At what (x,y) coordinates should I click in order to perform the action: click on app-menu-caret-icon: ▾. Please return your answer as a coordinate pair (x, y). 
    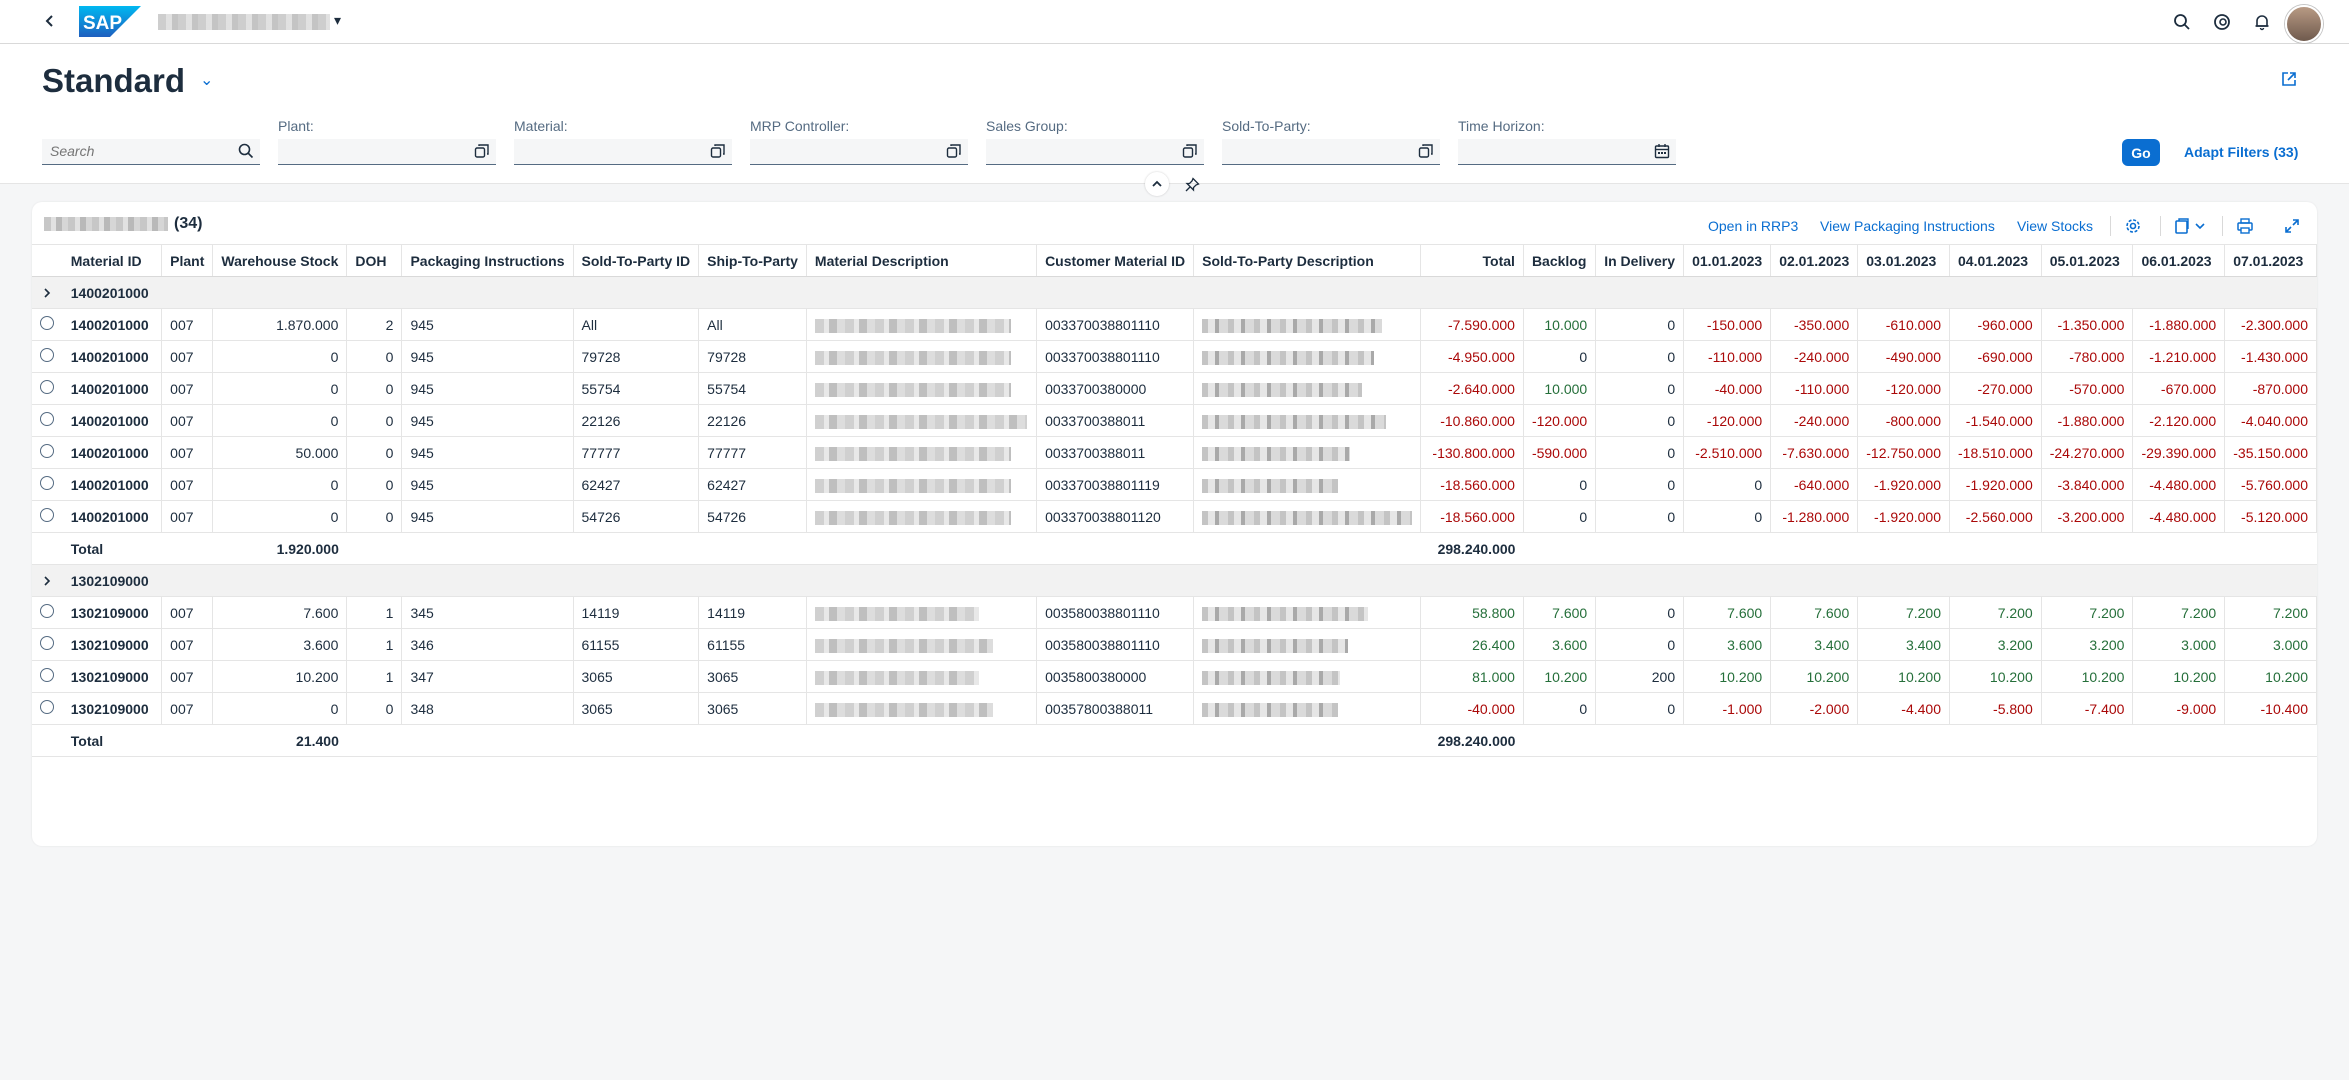
    Looking at the image, I should click on (338, 20).